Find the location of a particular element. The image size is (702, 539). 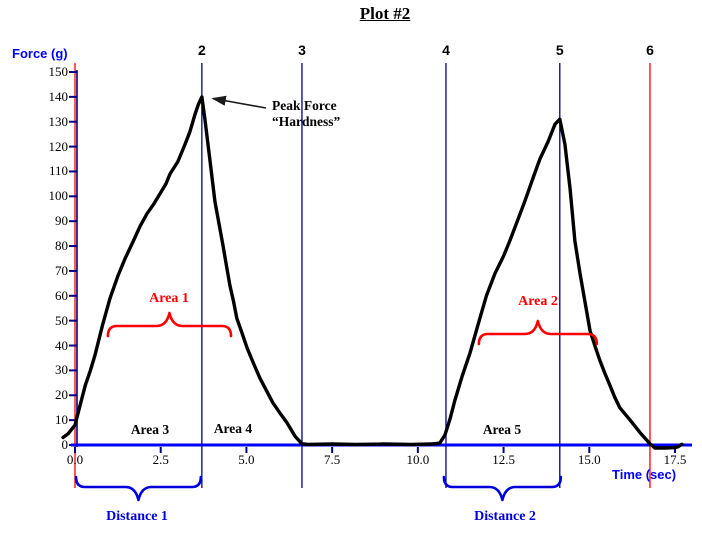

y-tick-label-80: 80 is located at coordinates (61, 246).